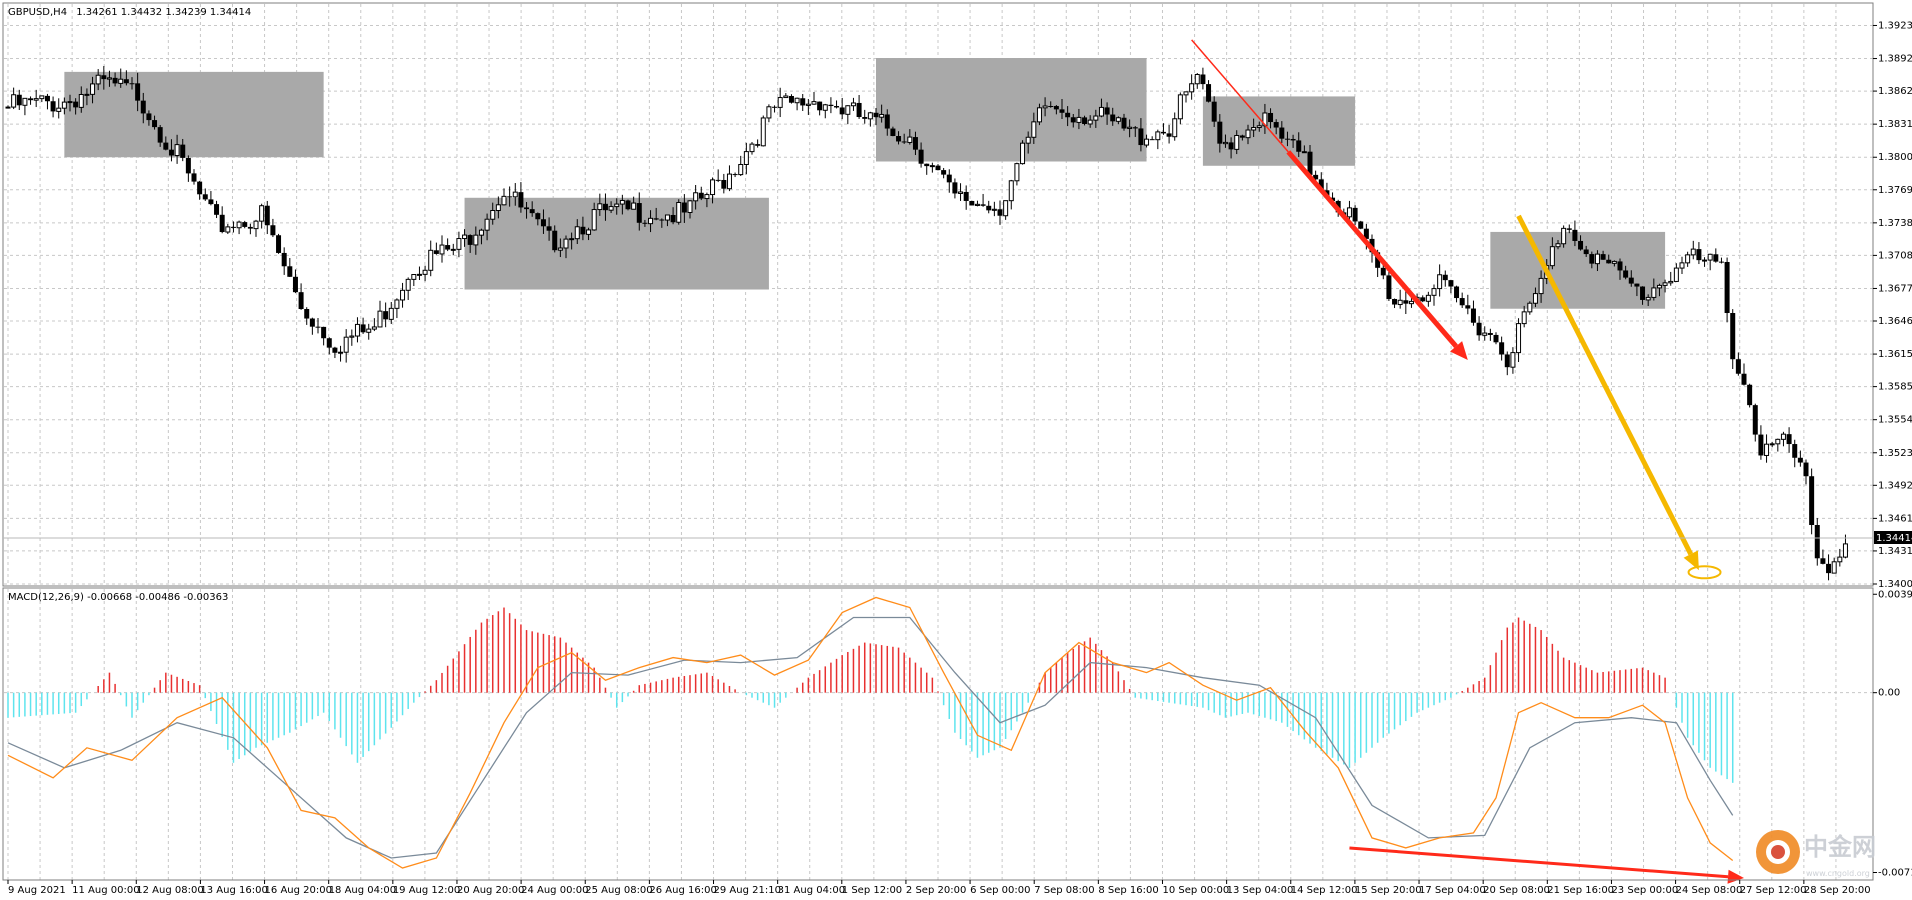 The image size is (1912, 900). I want to click on time-tick-label: 29 Aug 21:10, so click(747, 890).